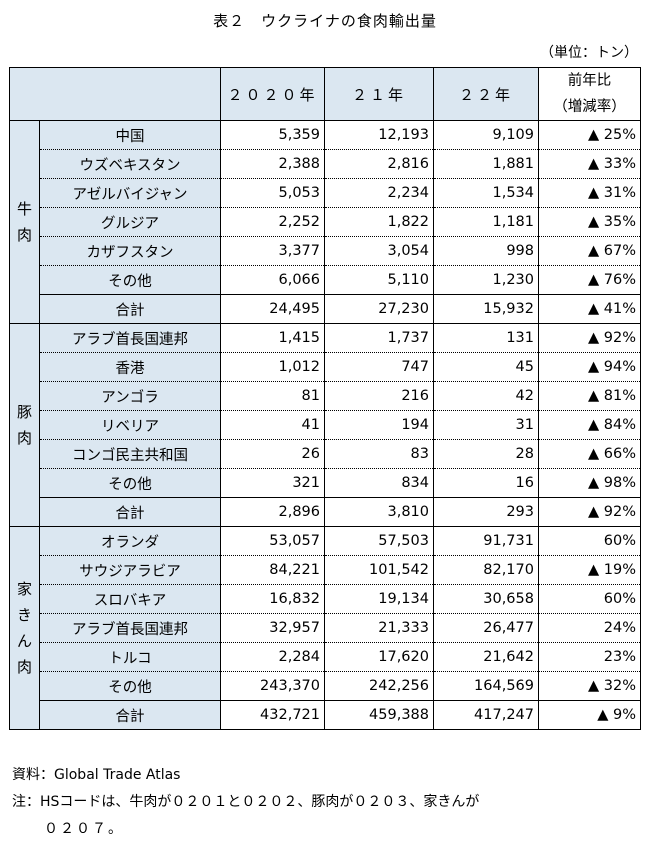  Describe the element at coordinates (589, 715) in the screenshot. I see `total-ratio-cell: ▲ 9%` at that location.